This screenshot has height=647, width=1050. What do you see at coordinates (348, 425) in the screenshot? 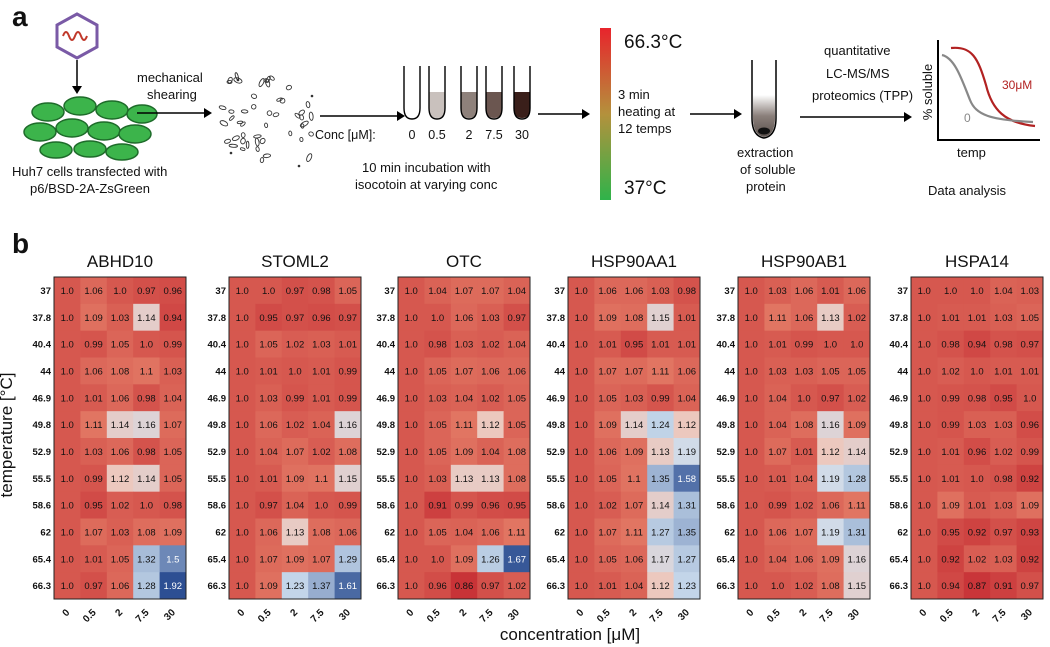
I see `cell-value: 1.16` at bounding box center [348, 425].